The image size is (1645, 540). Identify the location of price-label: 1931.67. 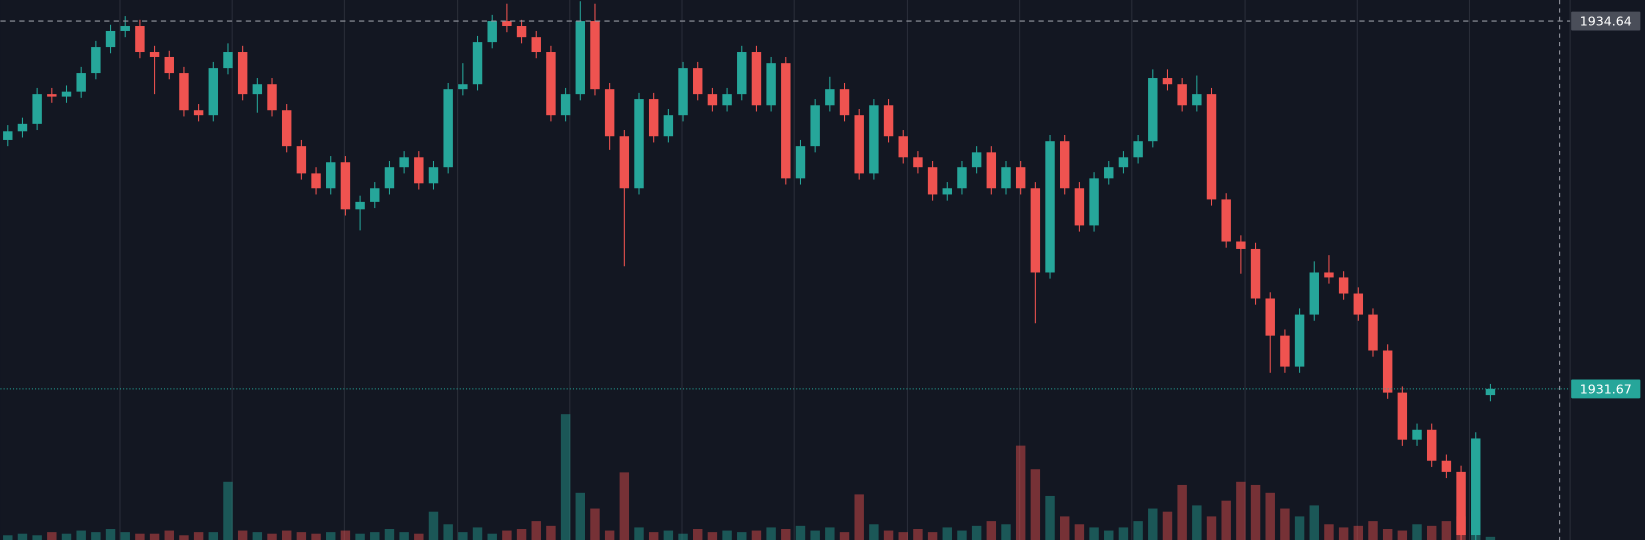
(1606, 388).